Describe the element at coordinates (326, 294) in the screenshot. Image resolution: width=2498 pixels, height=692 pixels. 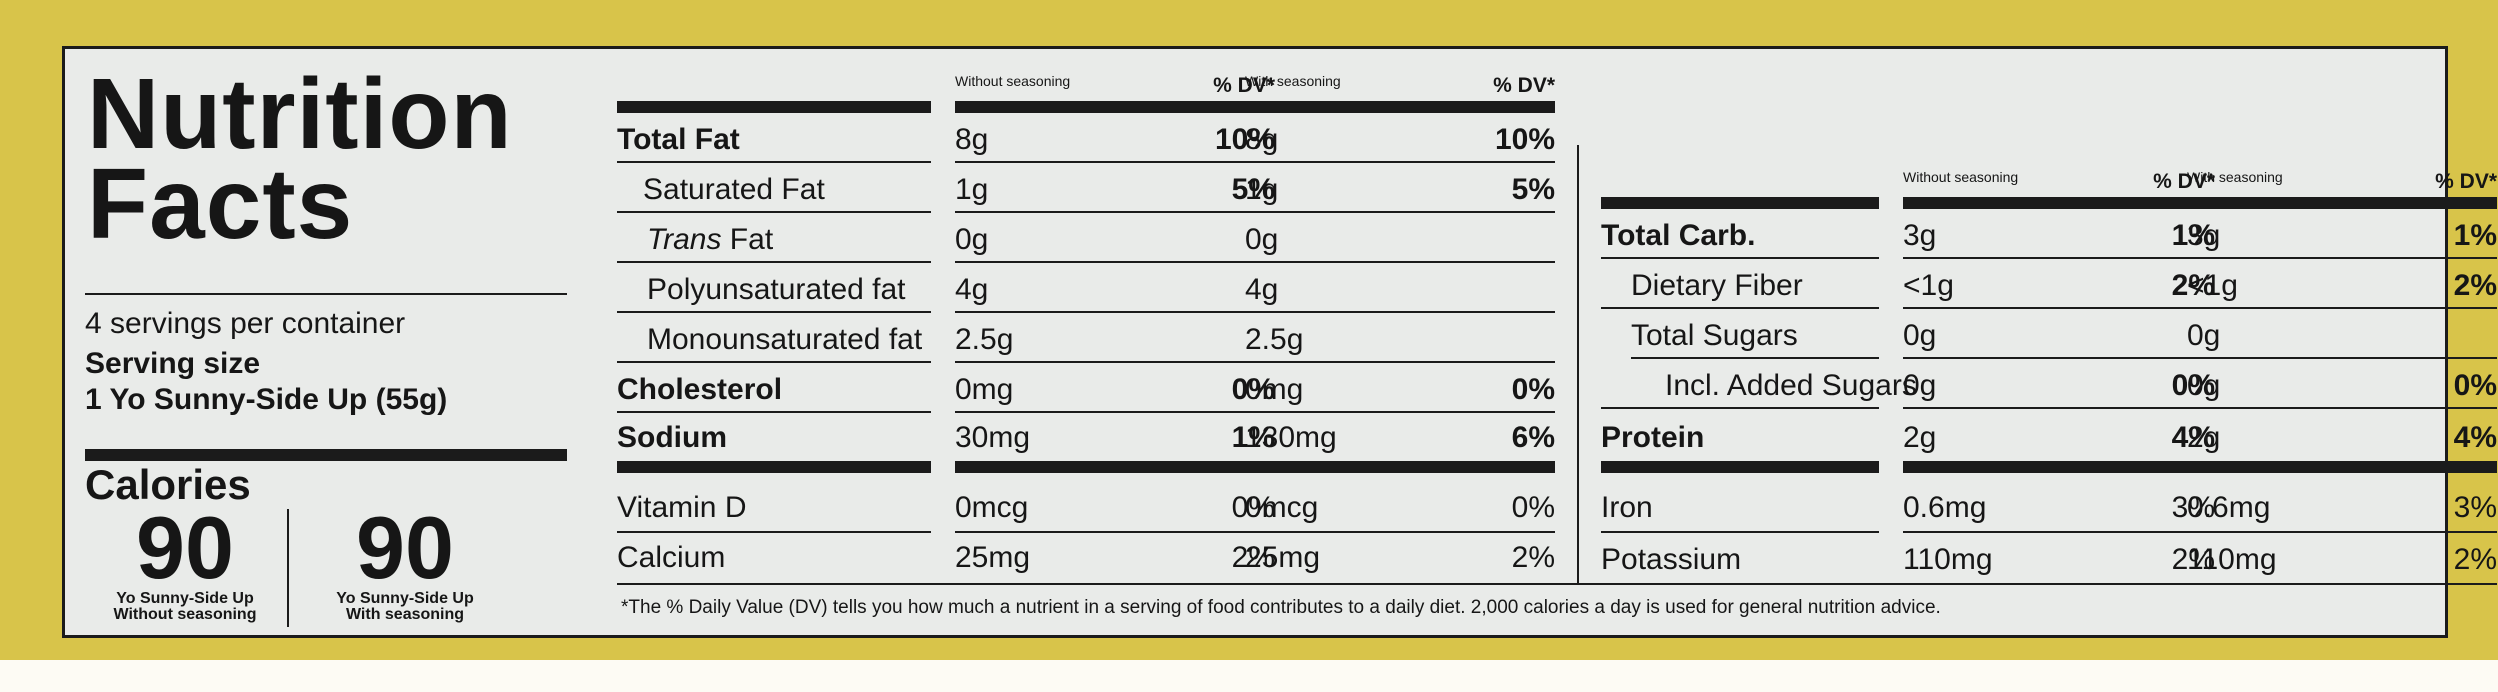
I see `divider` at that location.